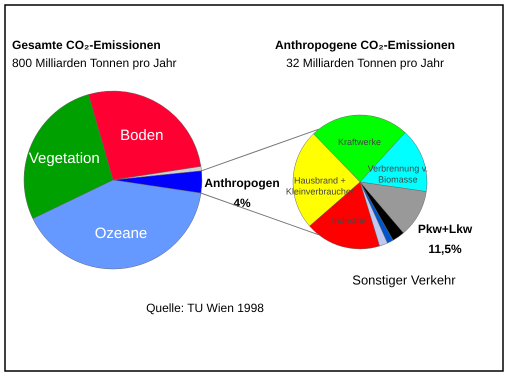 This screenshot has height=385, width=515. What do you see at coordinates (365, 45) in the screenshot?
I see `chart-title: Anthropogene CO₂-Emissionen` at bounding box center [365, 45].